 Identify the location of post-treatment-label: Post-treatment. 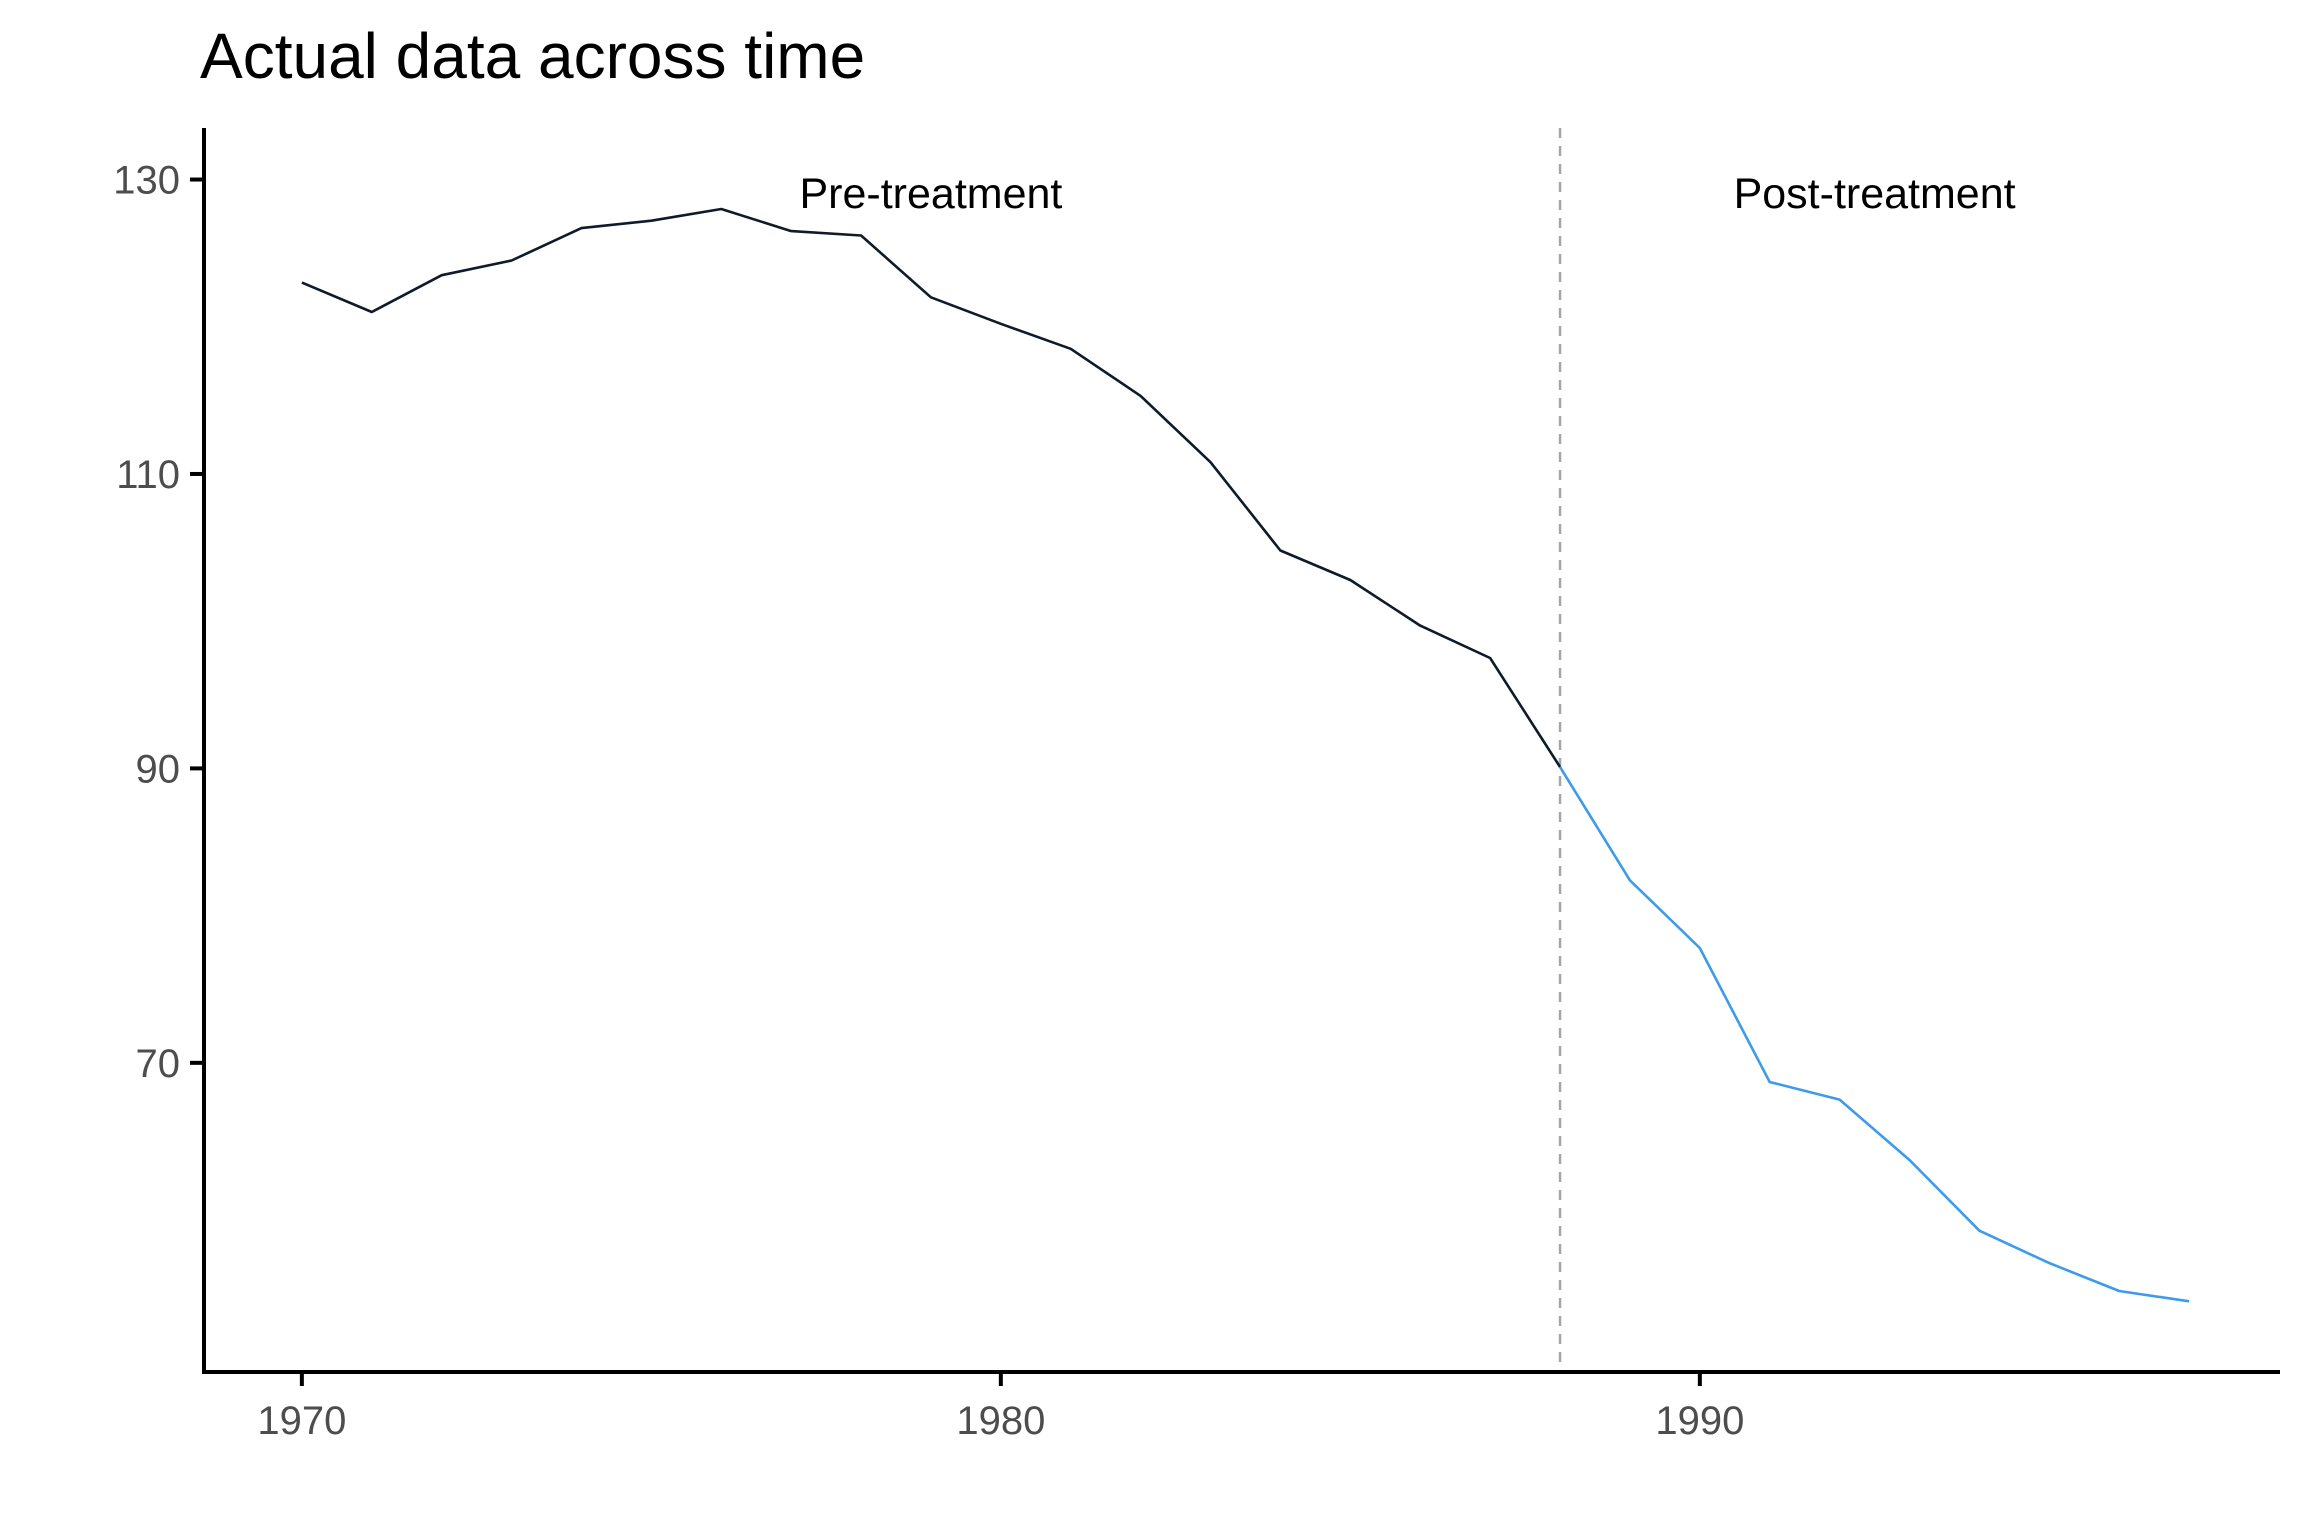
(1875, 194).